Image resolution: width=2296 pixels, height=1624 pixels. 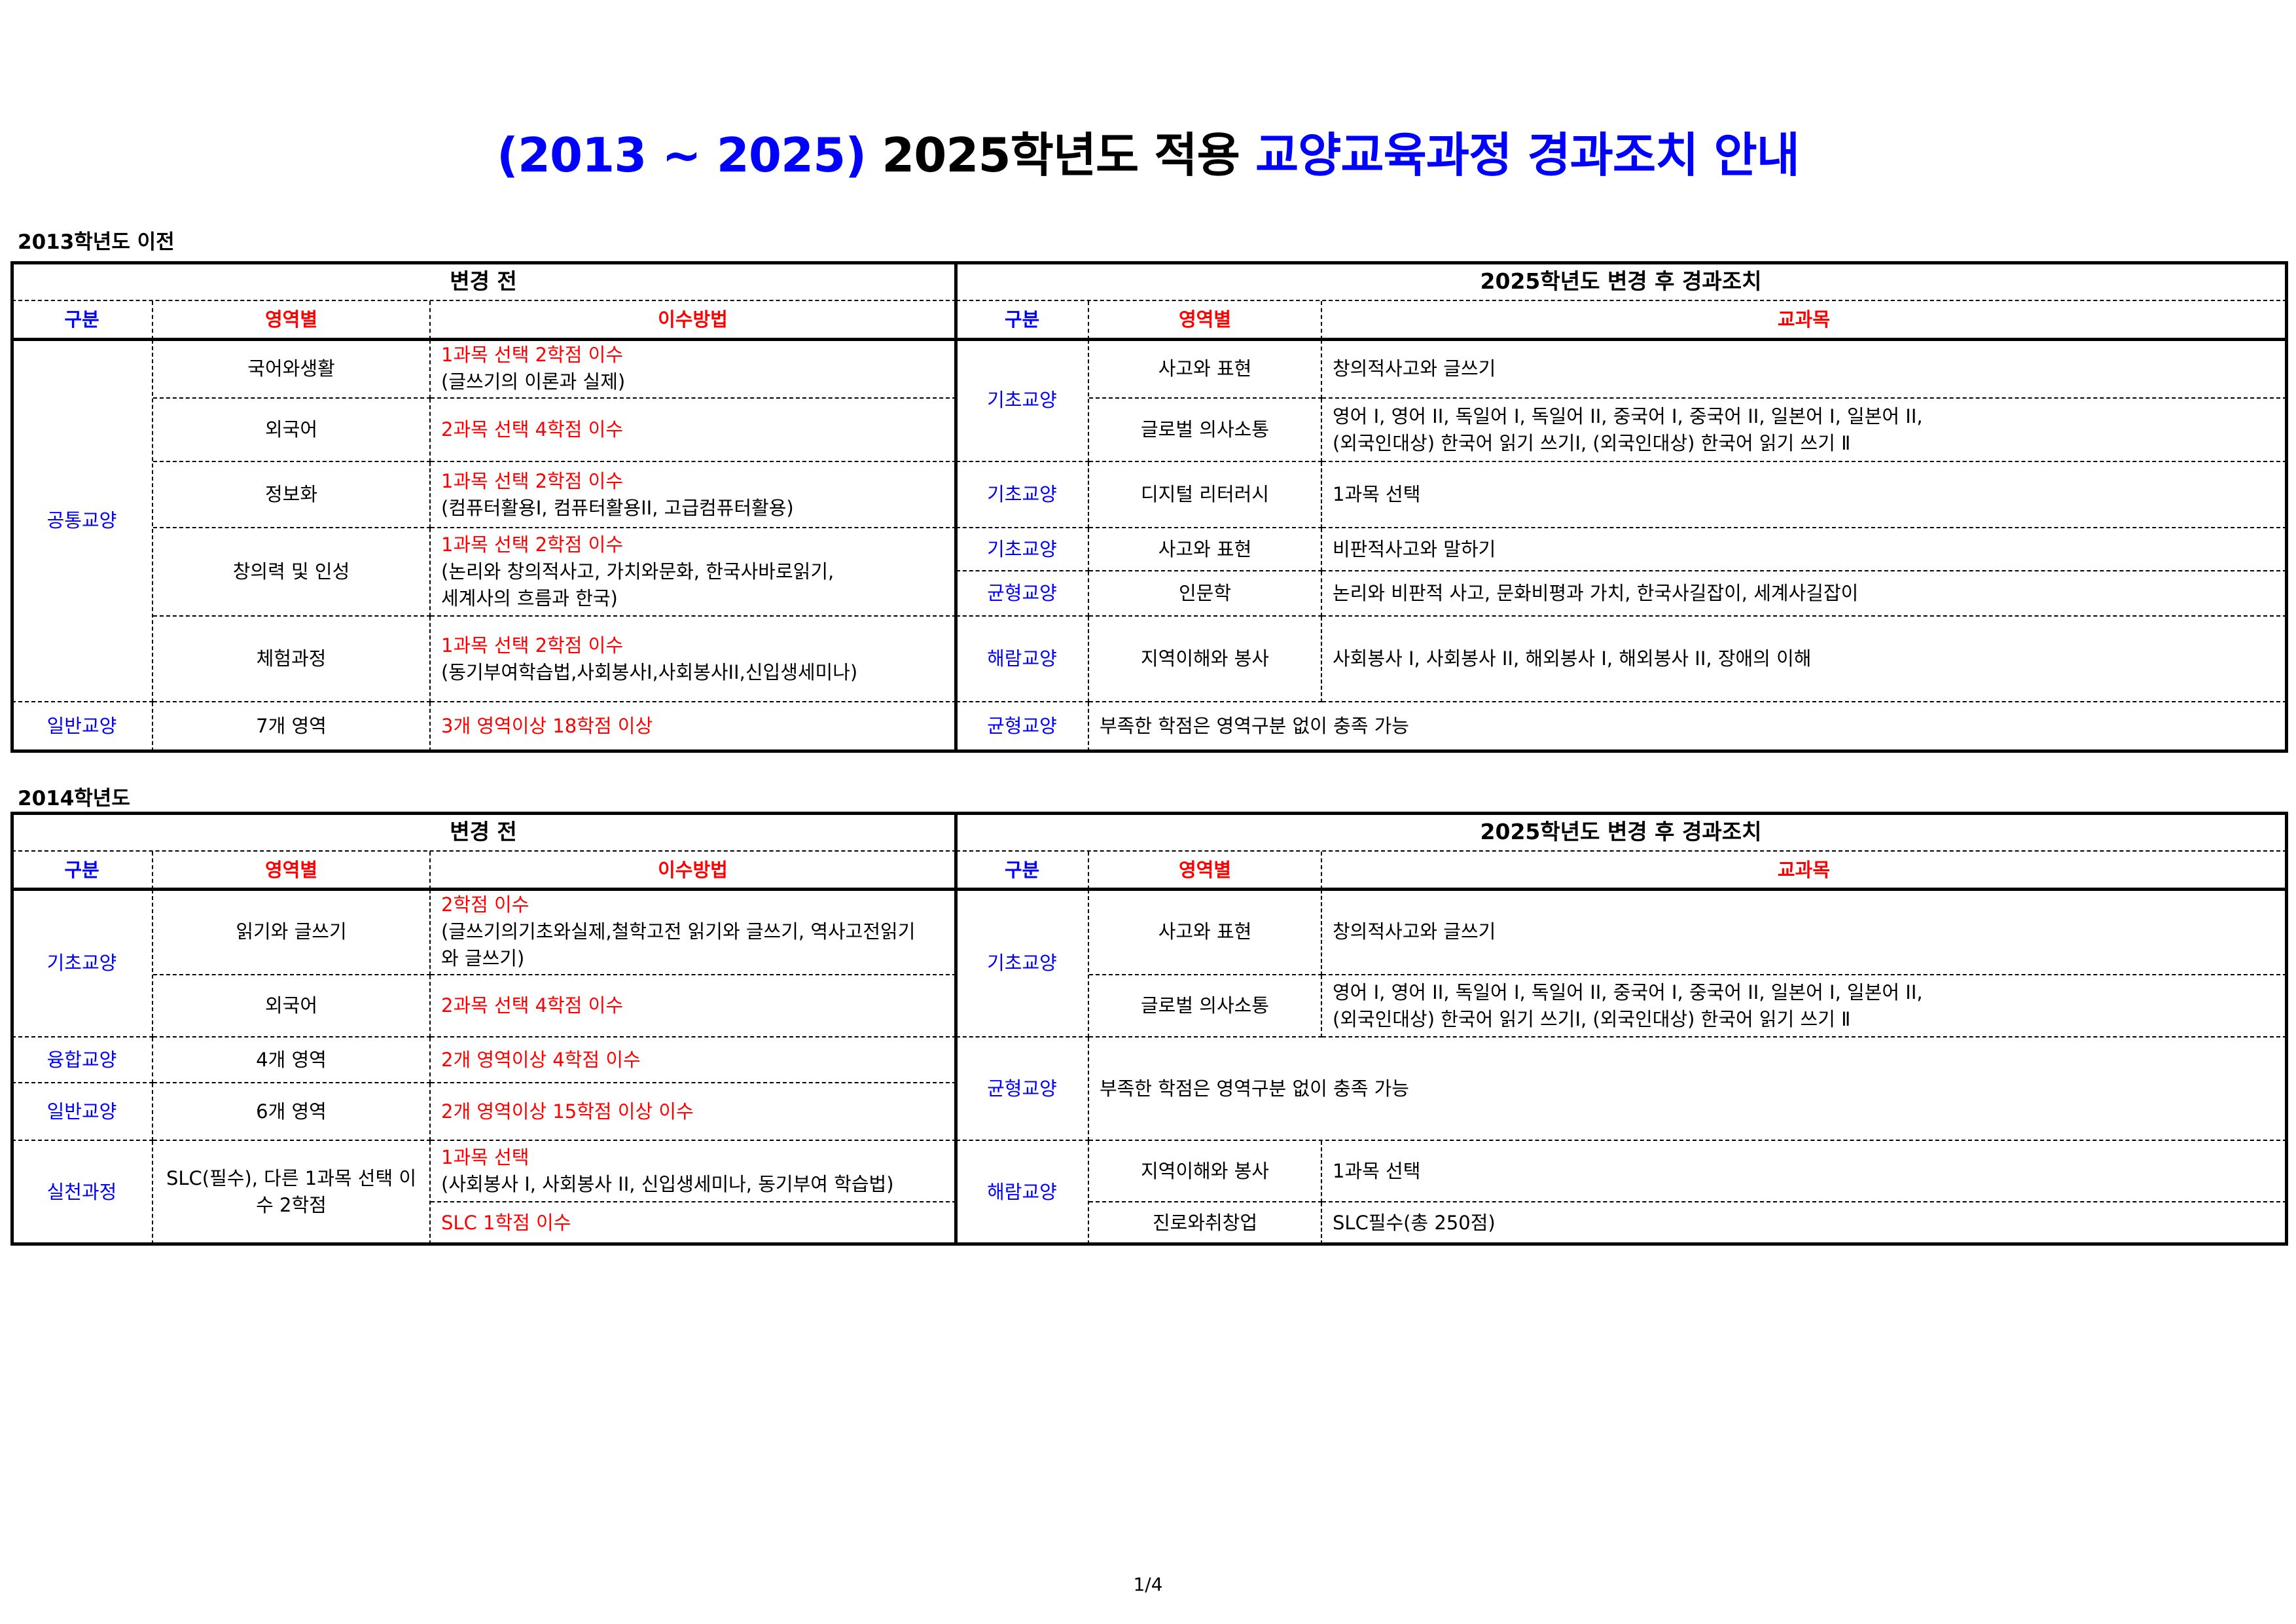 I want to click on col-header-category: 구분, so click(x=1022, y=320).